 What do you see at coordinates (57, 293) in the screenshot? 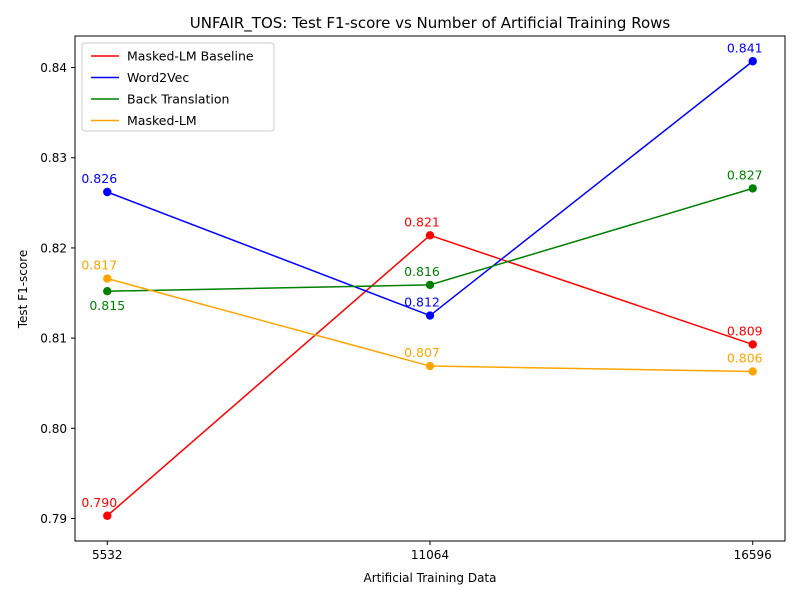
I see `y-axis: 0.79 0.80 0.81 0.82 0.83 0.84` at bounding box center [57, 293].